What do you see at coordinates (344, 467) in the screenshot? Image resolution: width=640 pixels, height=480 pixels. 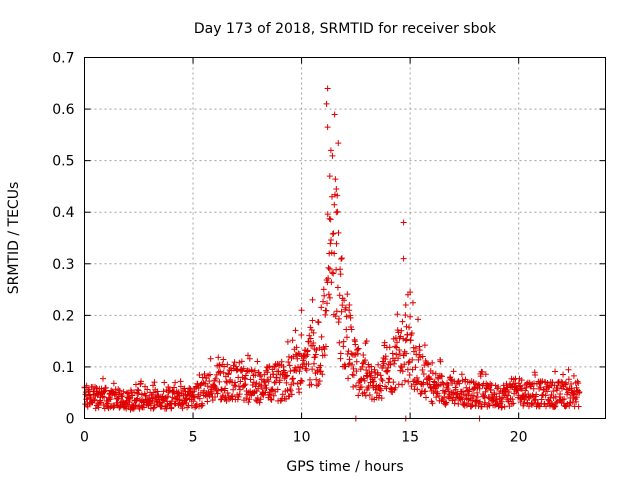 I see `x-axis-label: GPS time / hours` at bounding box center [344, 467].